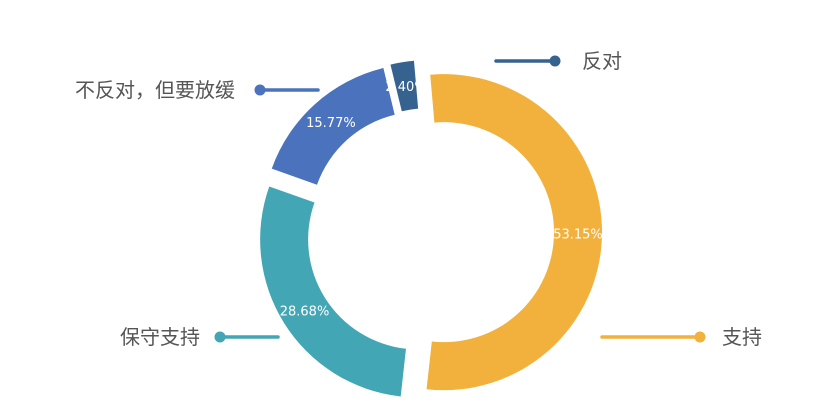 The width and height of the screenshot is (831, 420). I want to click on value-label-1: 28.68%, so click(305, 312).